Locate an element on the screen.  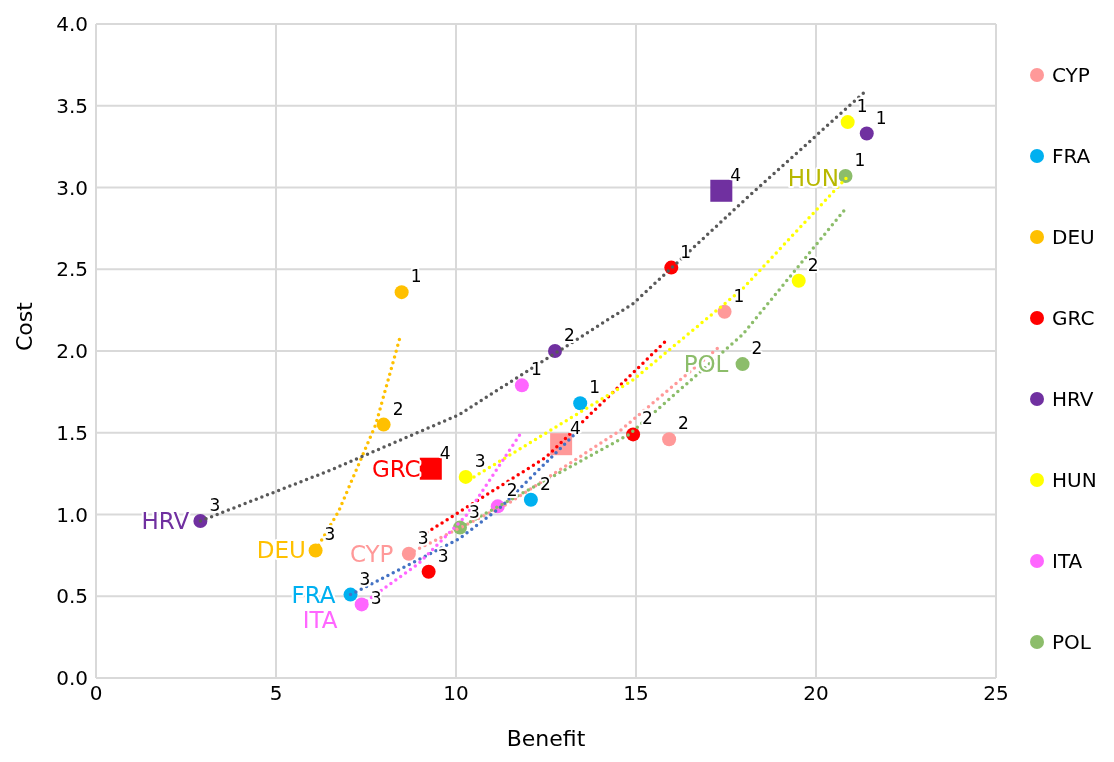
annotation: HRV is located at coordinates (165, 521).